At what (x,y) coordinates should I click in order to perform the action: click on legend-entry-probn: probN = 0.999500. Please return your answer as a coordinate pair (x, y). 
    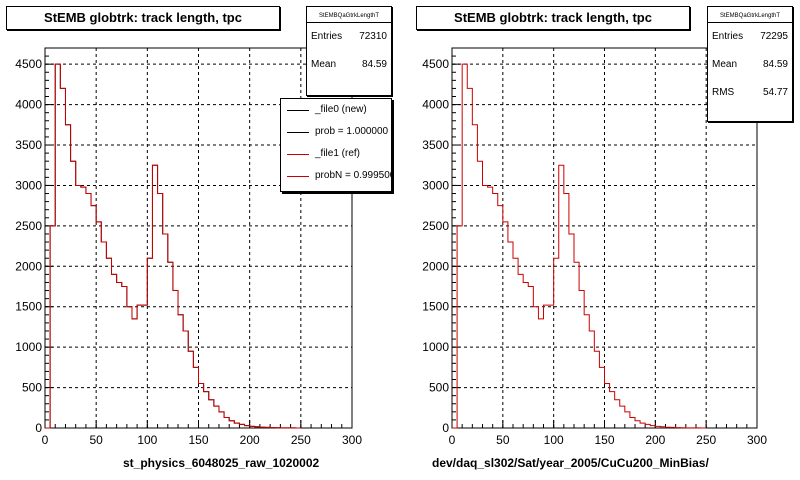
    Looking at the image, I should click on (336, 176).